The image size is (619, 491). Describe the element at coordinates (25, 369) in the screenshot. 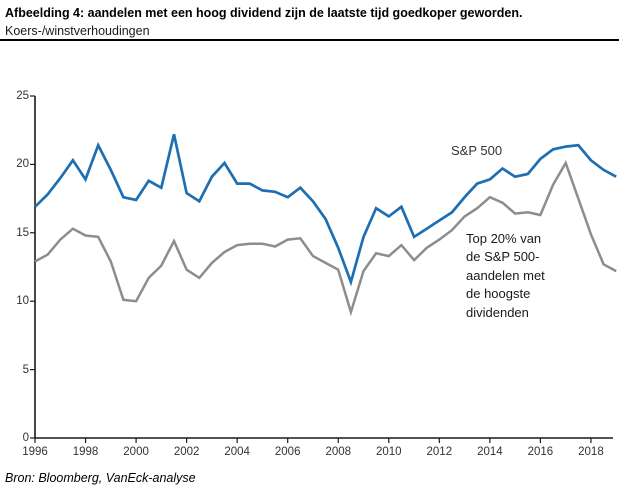

I see `y-tick-label: 5` at that location.